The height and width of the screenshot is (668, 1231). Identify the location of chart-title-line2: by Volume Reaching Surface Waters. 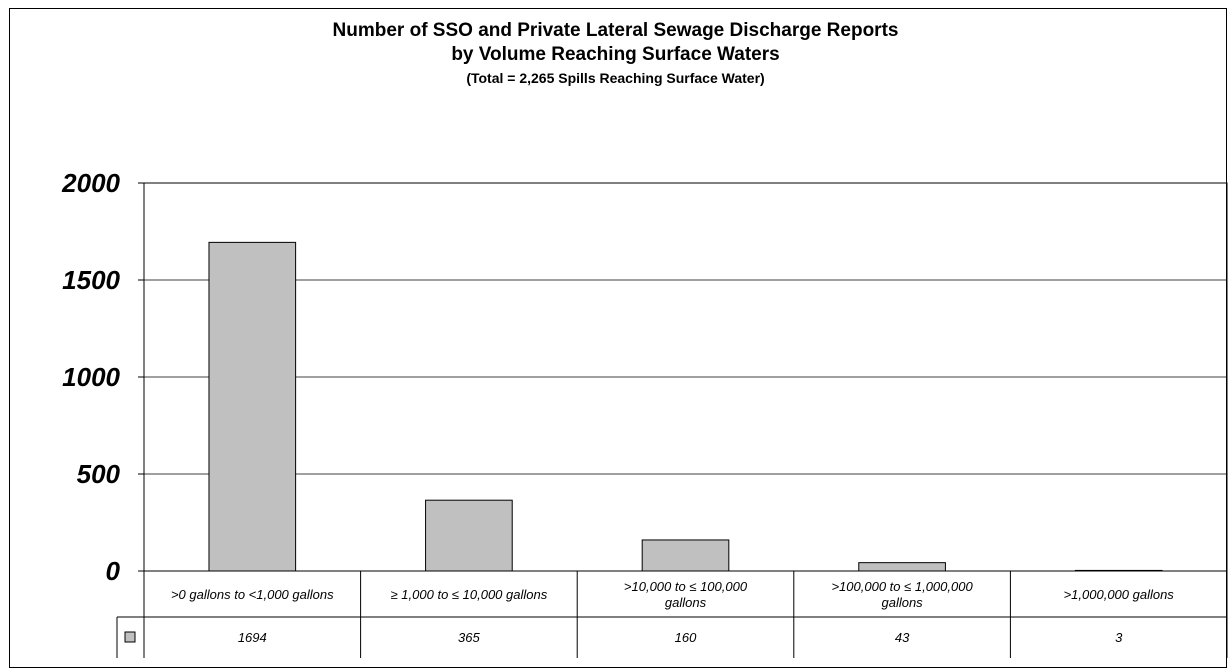
(615, 54).